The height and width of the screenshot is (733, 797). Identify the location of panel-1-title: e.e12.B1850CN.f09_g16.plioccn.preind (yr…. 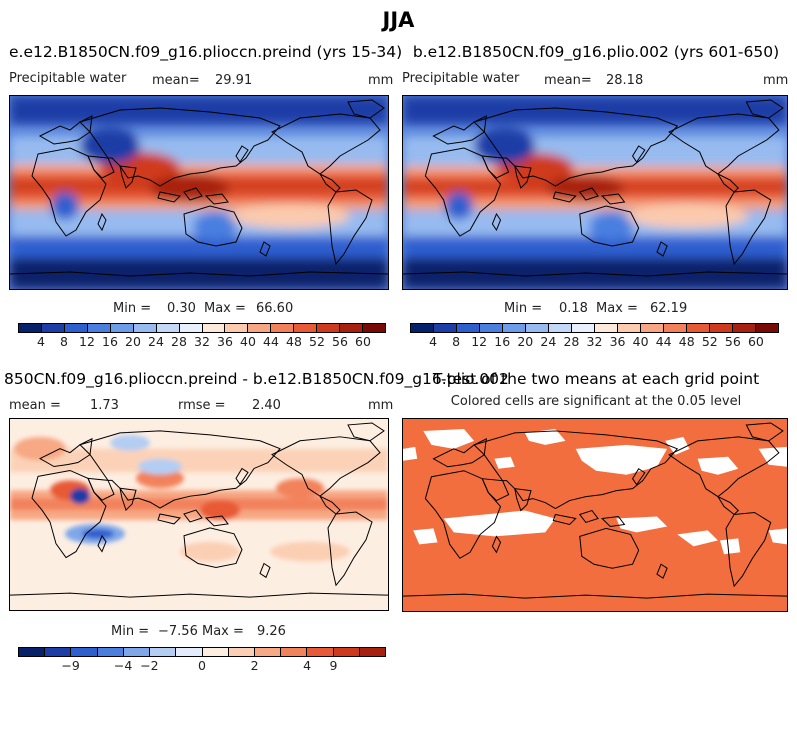
(206, 52).